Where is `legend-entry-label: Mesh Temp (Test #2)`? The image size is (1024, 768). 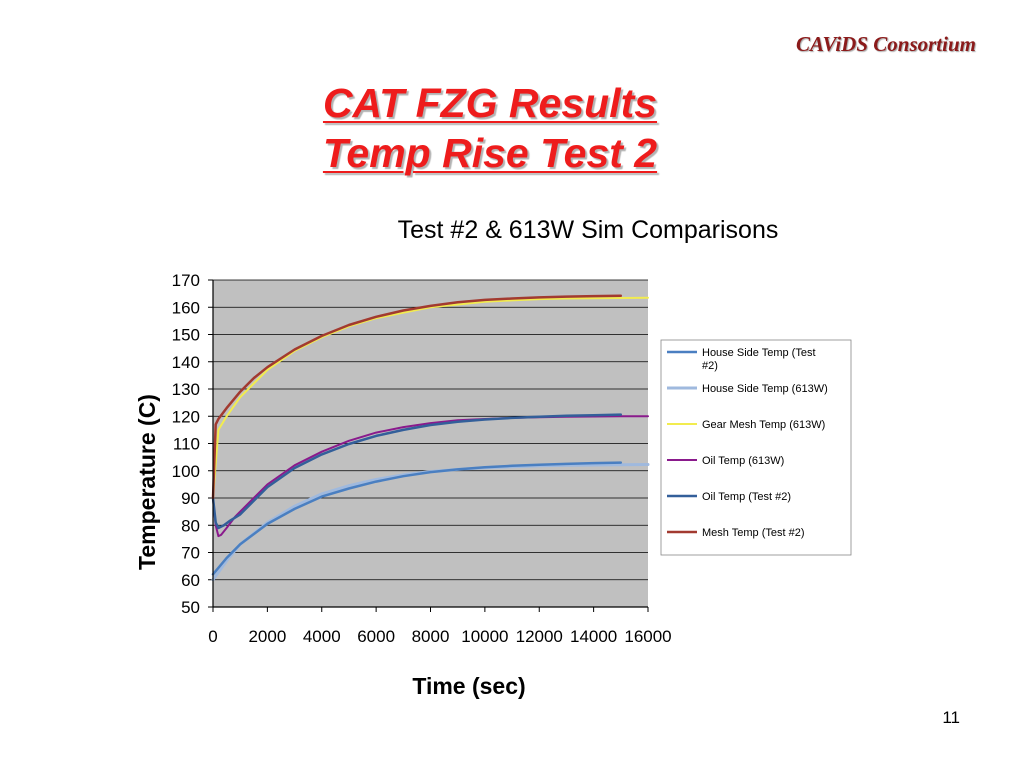 legend-entry-label: Mesh Temp (Test #2) is located at coordinates (753, 533).